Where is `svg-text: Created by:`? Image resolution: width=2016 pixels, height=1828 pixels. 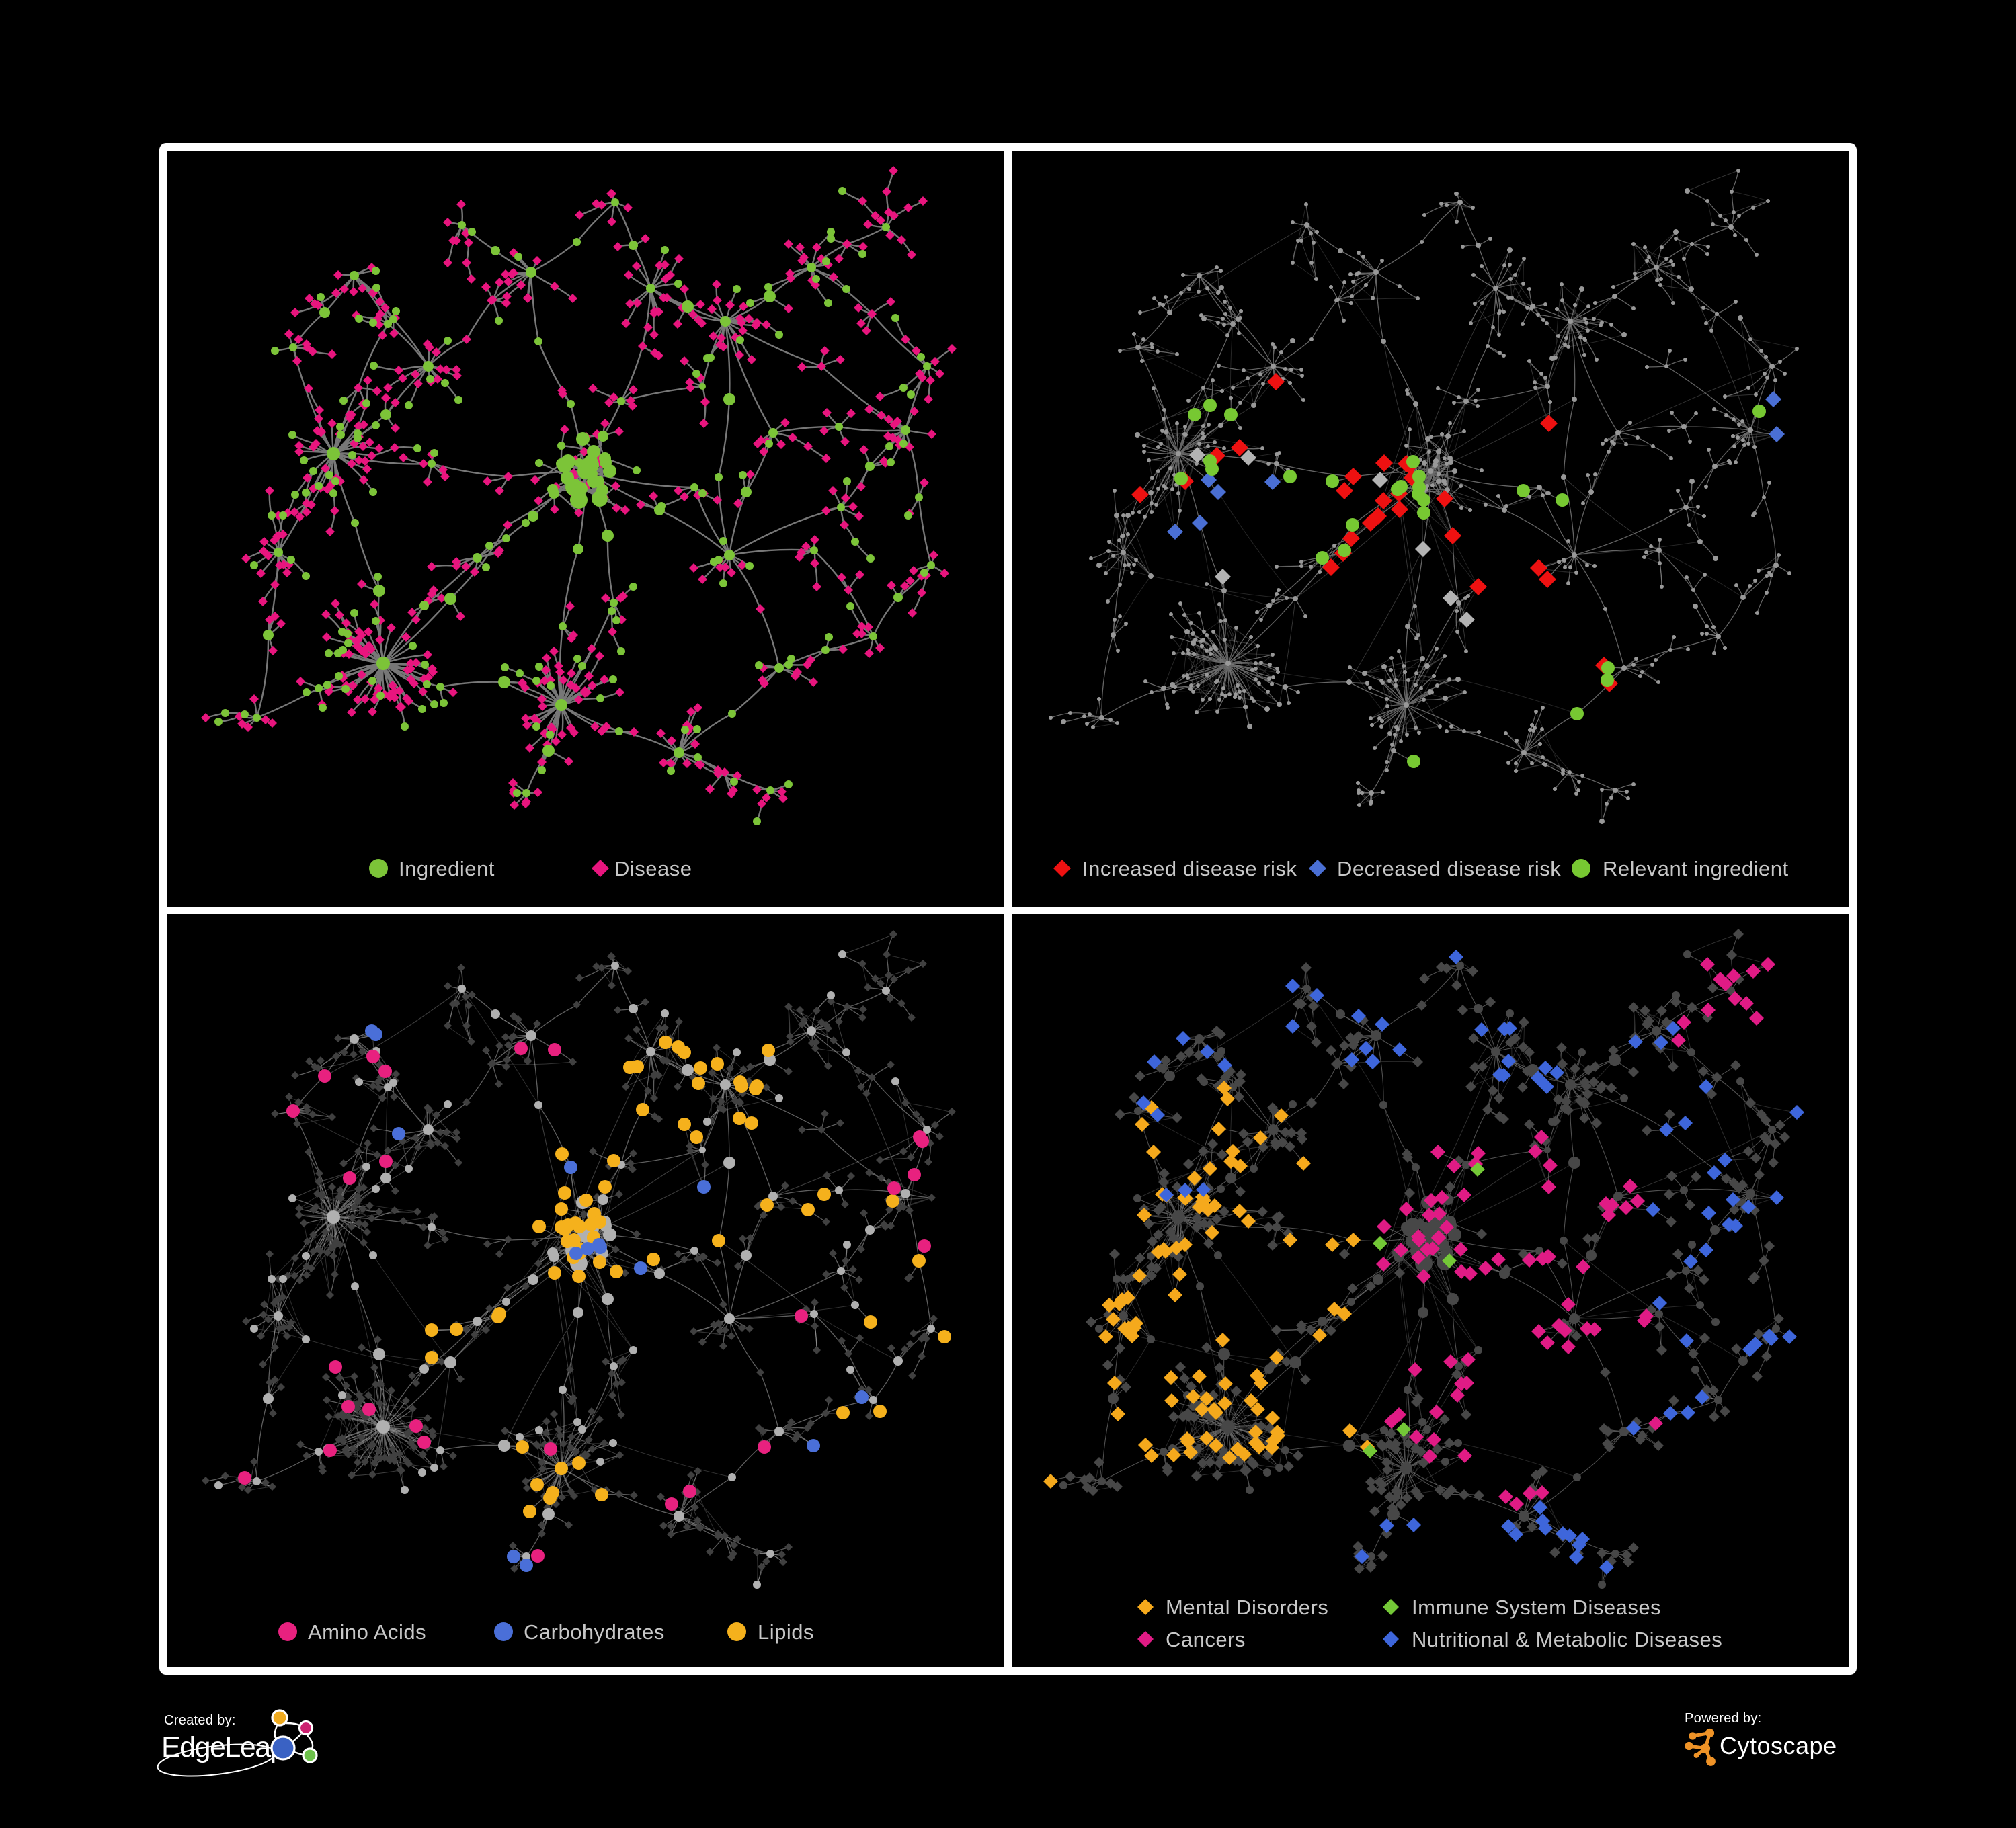
svg-text: Created by: is located at coordinates (200, 1720).